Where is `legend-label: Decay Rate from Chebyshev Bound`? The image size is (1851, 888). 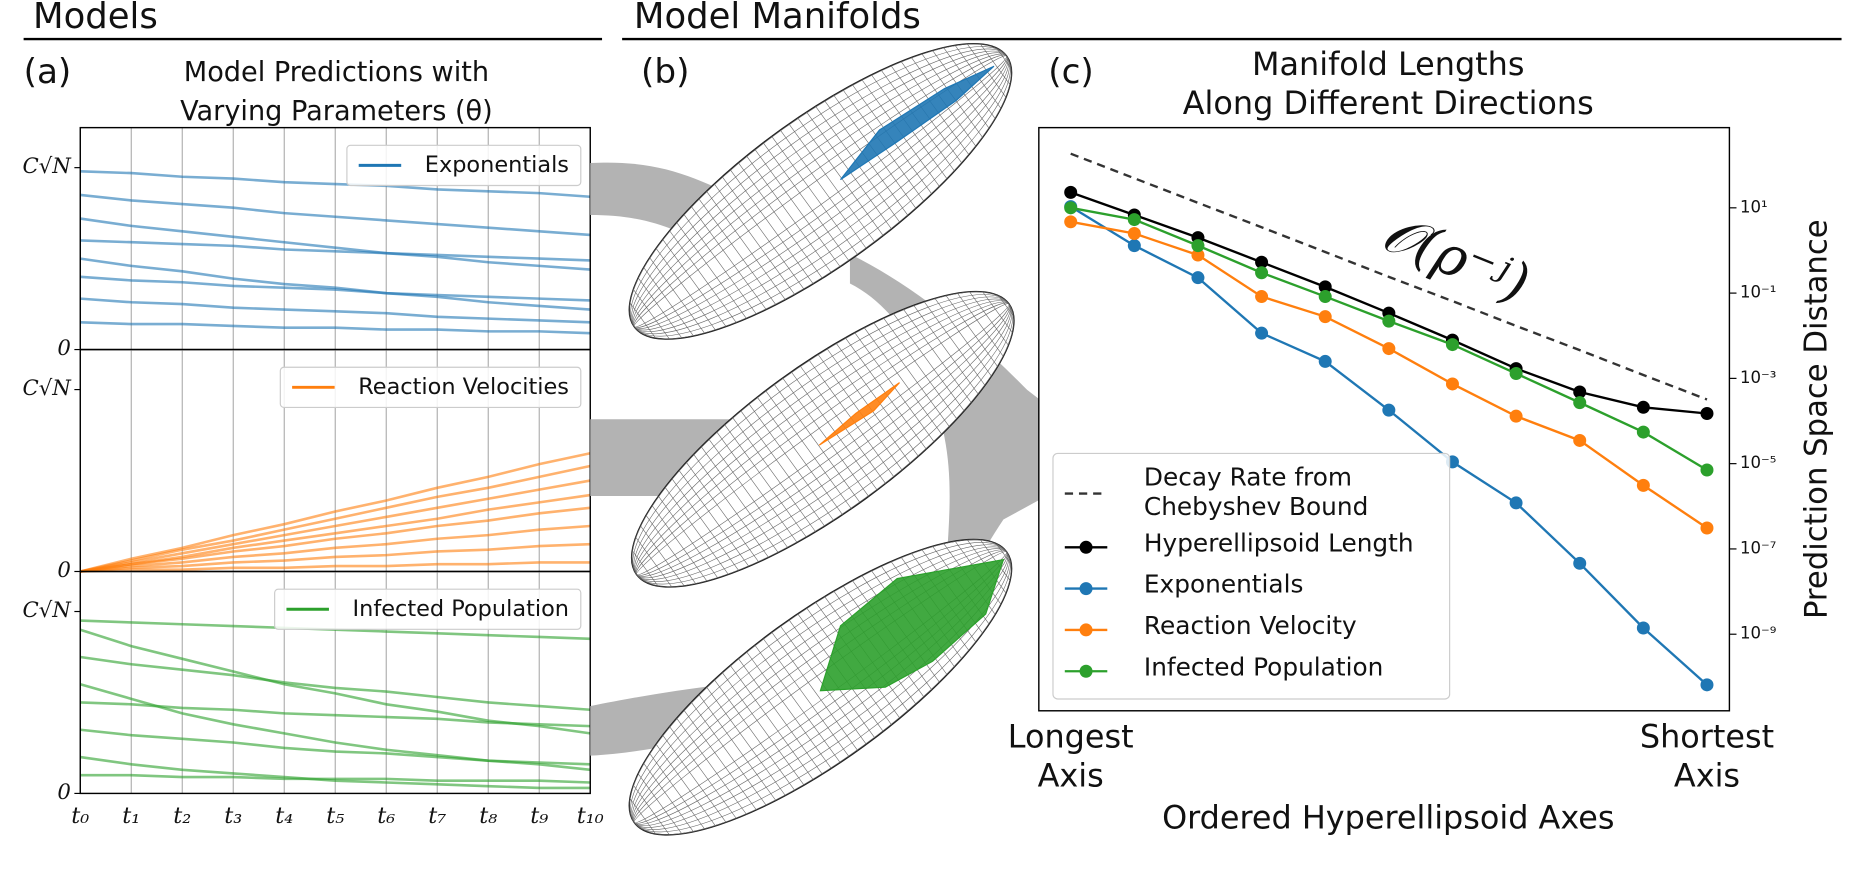 legend-label: Decay Rate from Chebyshev Bound is located at coordinates (1256, 491).